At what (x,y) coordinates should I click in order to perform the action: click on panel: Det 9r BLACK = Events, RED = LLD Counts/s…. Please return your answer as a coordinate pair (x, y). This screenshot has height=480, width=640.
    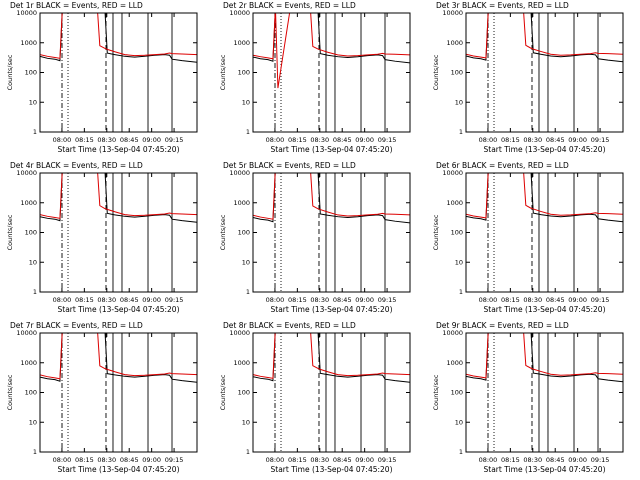
    Looking at the image, I should click on (528, 397).